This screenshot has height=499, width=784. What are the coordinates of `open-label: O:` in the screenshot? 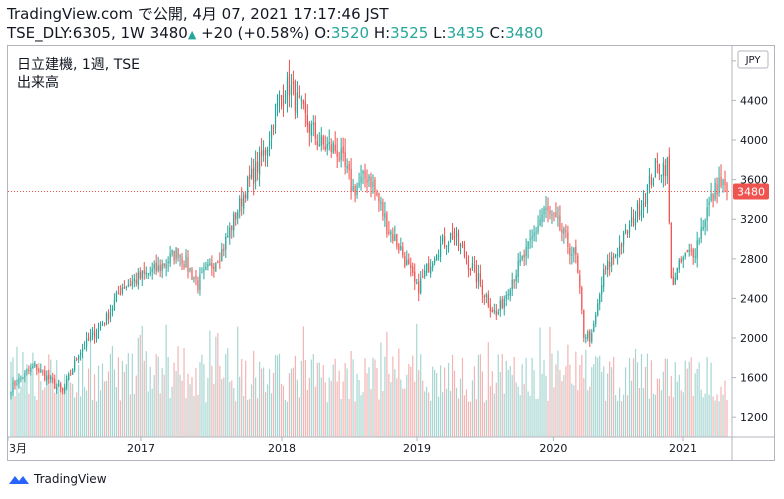 It's located at (322, 33).